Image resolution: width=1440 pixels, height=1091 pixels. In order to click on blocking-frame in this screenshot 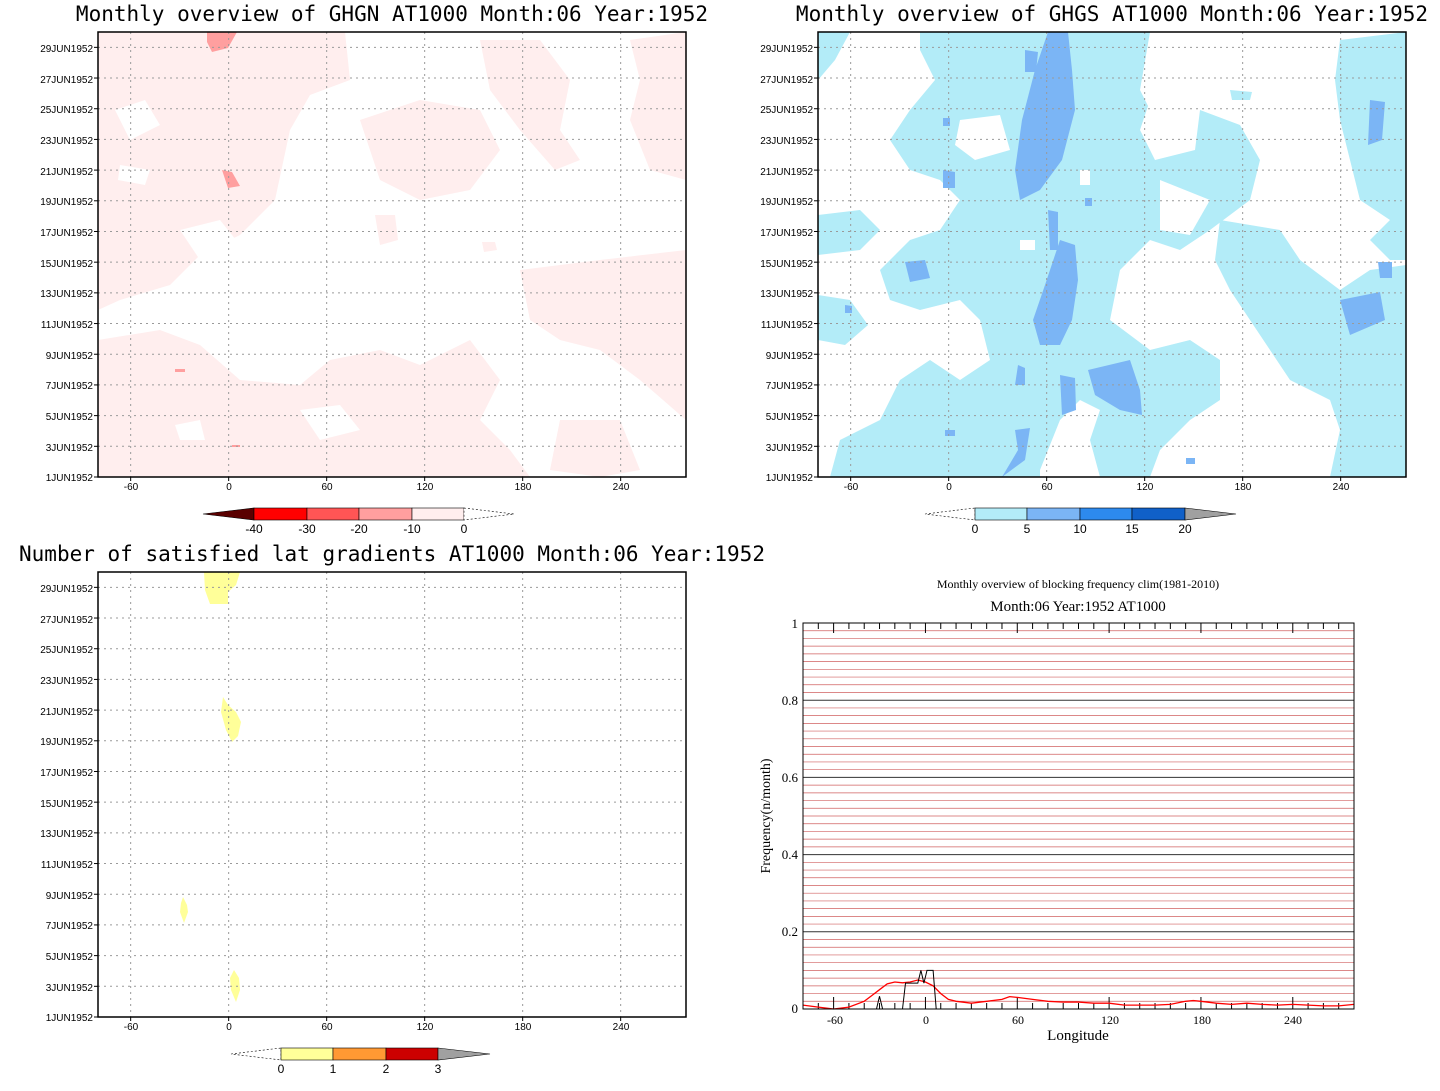, I will do `click(1078, 816)`.